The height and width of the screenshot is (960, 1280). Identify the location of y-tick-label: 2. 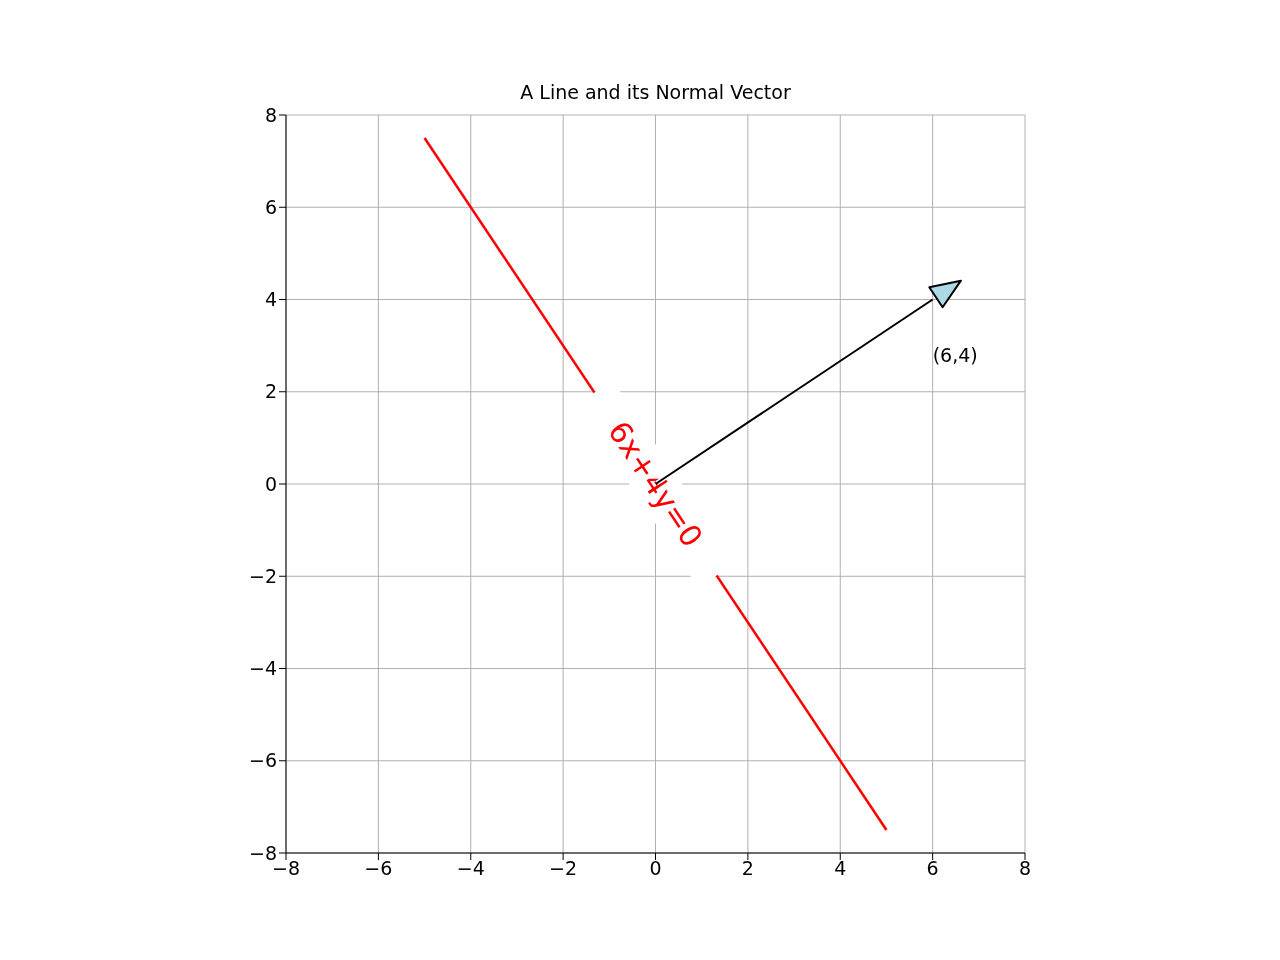
(270, 391).